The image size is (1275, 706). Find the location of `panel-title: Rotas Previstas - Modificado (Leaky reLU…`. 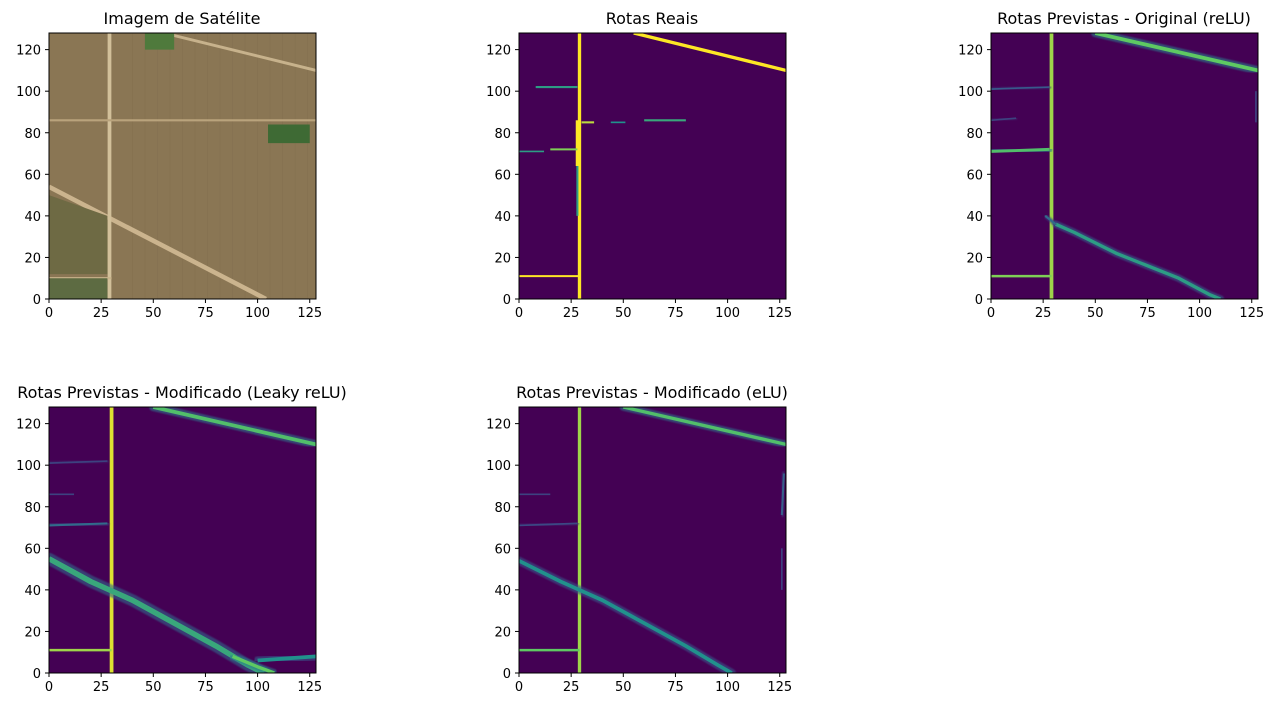

panel-title: Rotas Previstas - Modificado (Leaky reLU… is located at coordinates (182, 392).